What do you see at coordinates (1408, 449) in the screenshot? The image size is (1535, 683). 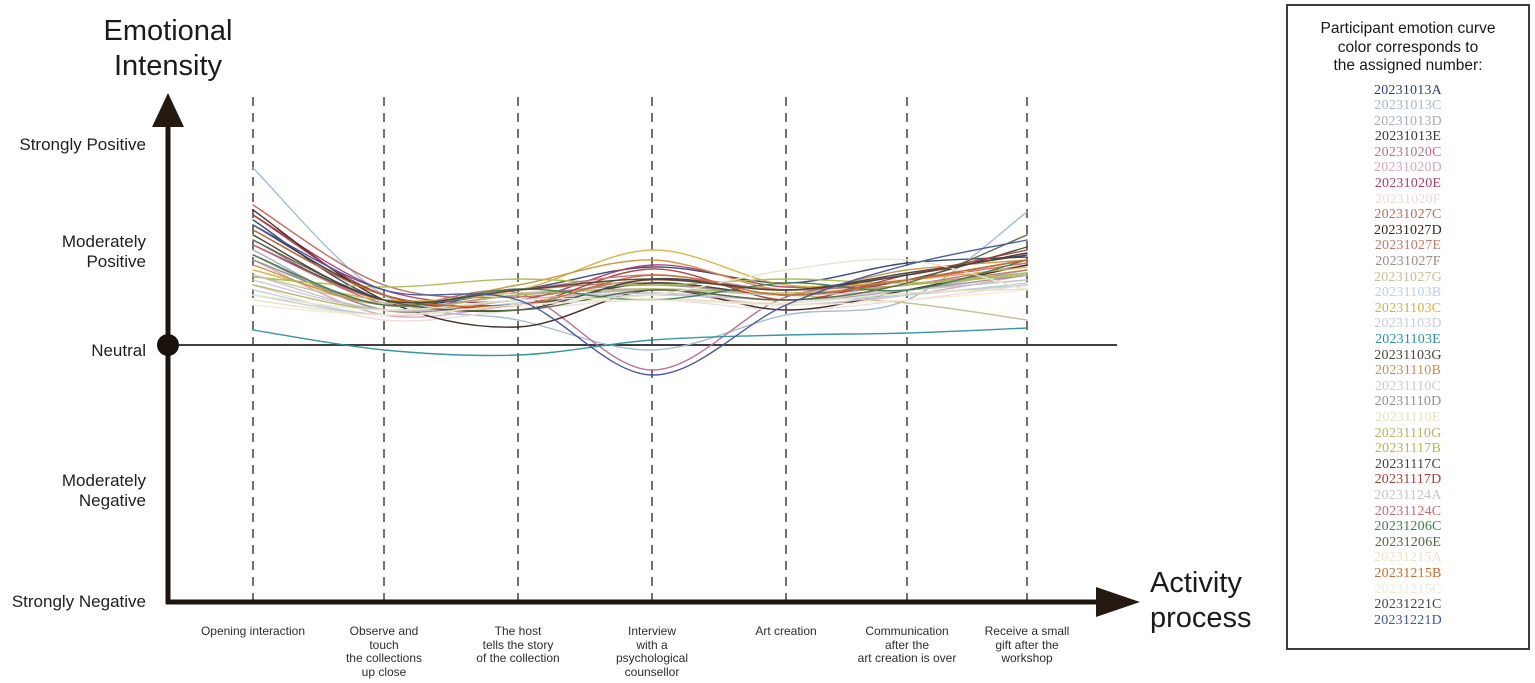 I see `legend-entry-20231117B: 20231117B` at bounding box center [1408, 449].